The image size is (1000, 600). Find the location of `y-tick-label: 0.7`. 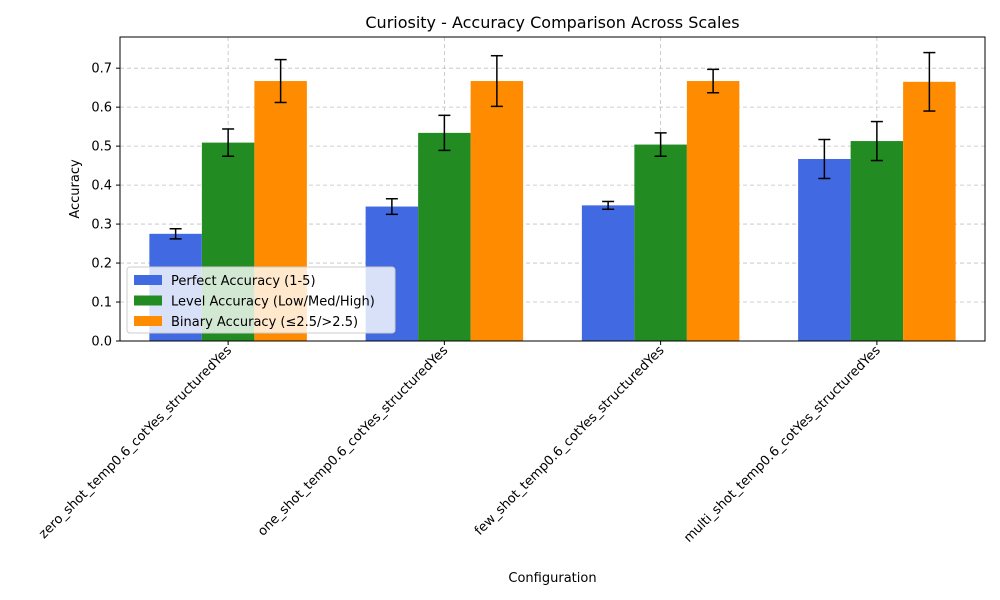

y-tick-label: 0.7 is located at coordinates (101, 69).